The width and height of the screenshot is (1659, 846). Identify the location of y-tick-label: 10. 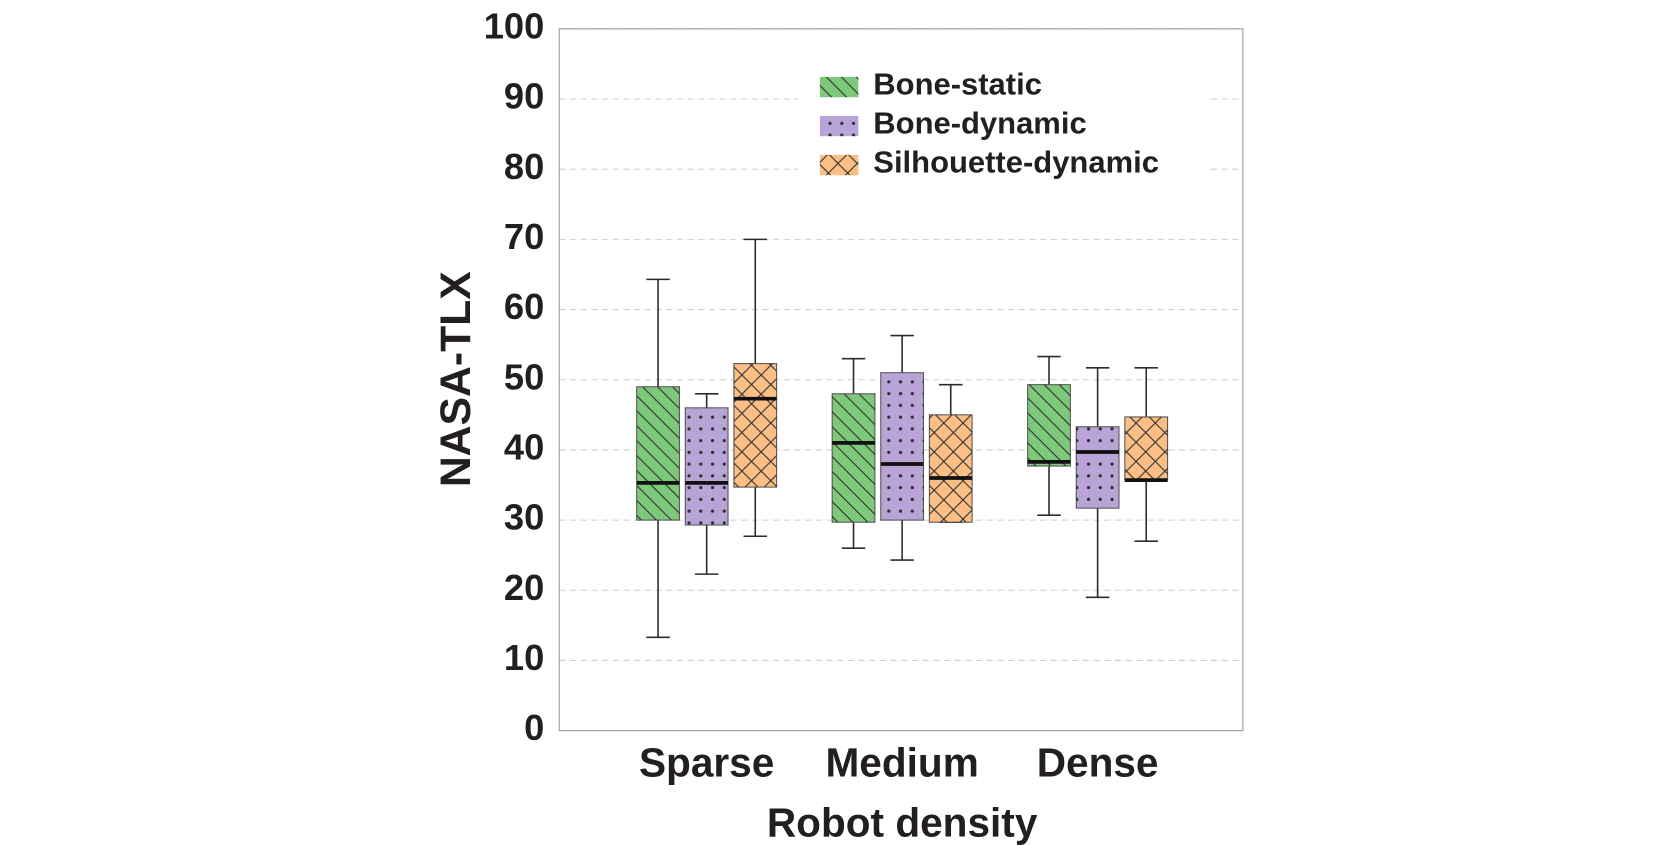
(524, 657).